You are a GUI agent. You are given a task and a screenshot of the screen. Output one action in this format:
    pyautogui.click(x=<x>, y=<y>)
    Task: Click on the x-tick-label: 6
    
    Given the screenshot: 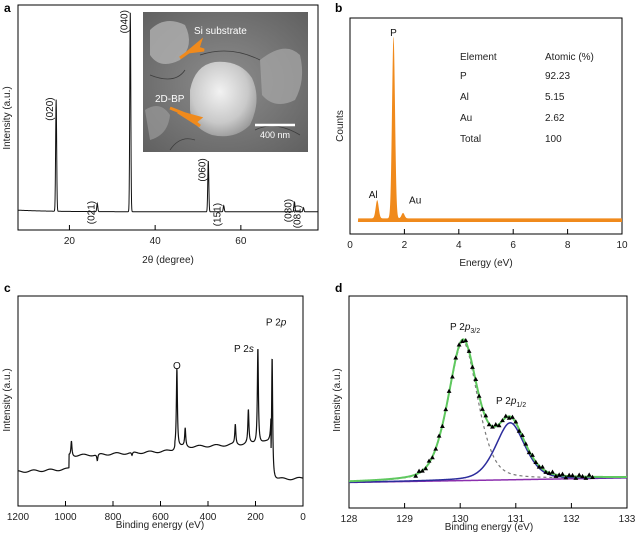 What is the action you would take?
    pyautogui.click(x=513, y=245)
    